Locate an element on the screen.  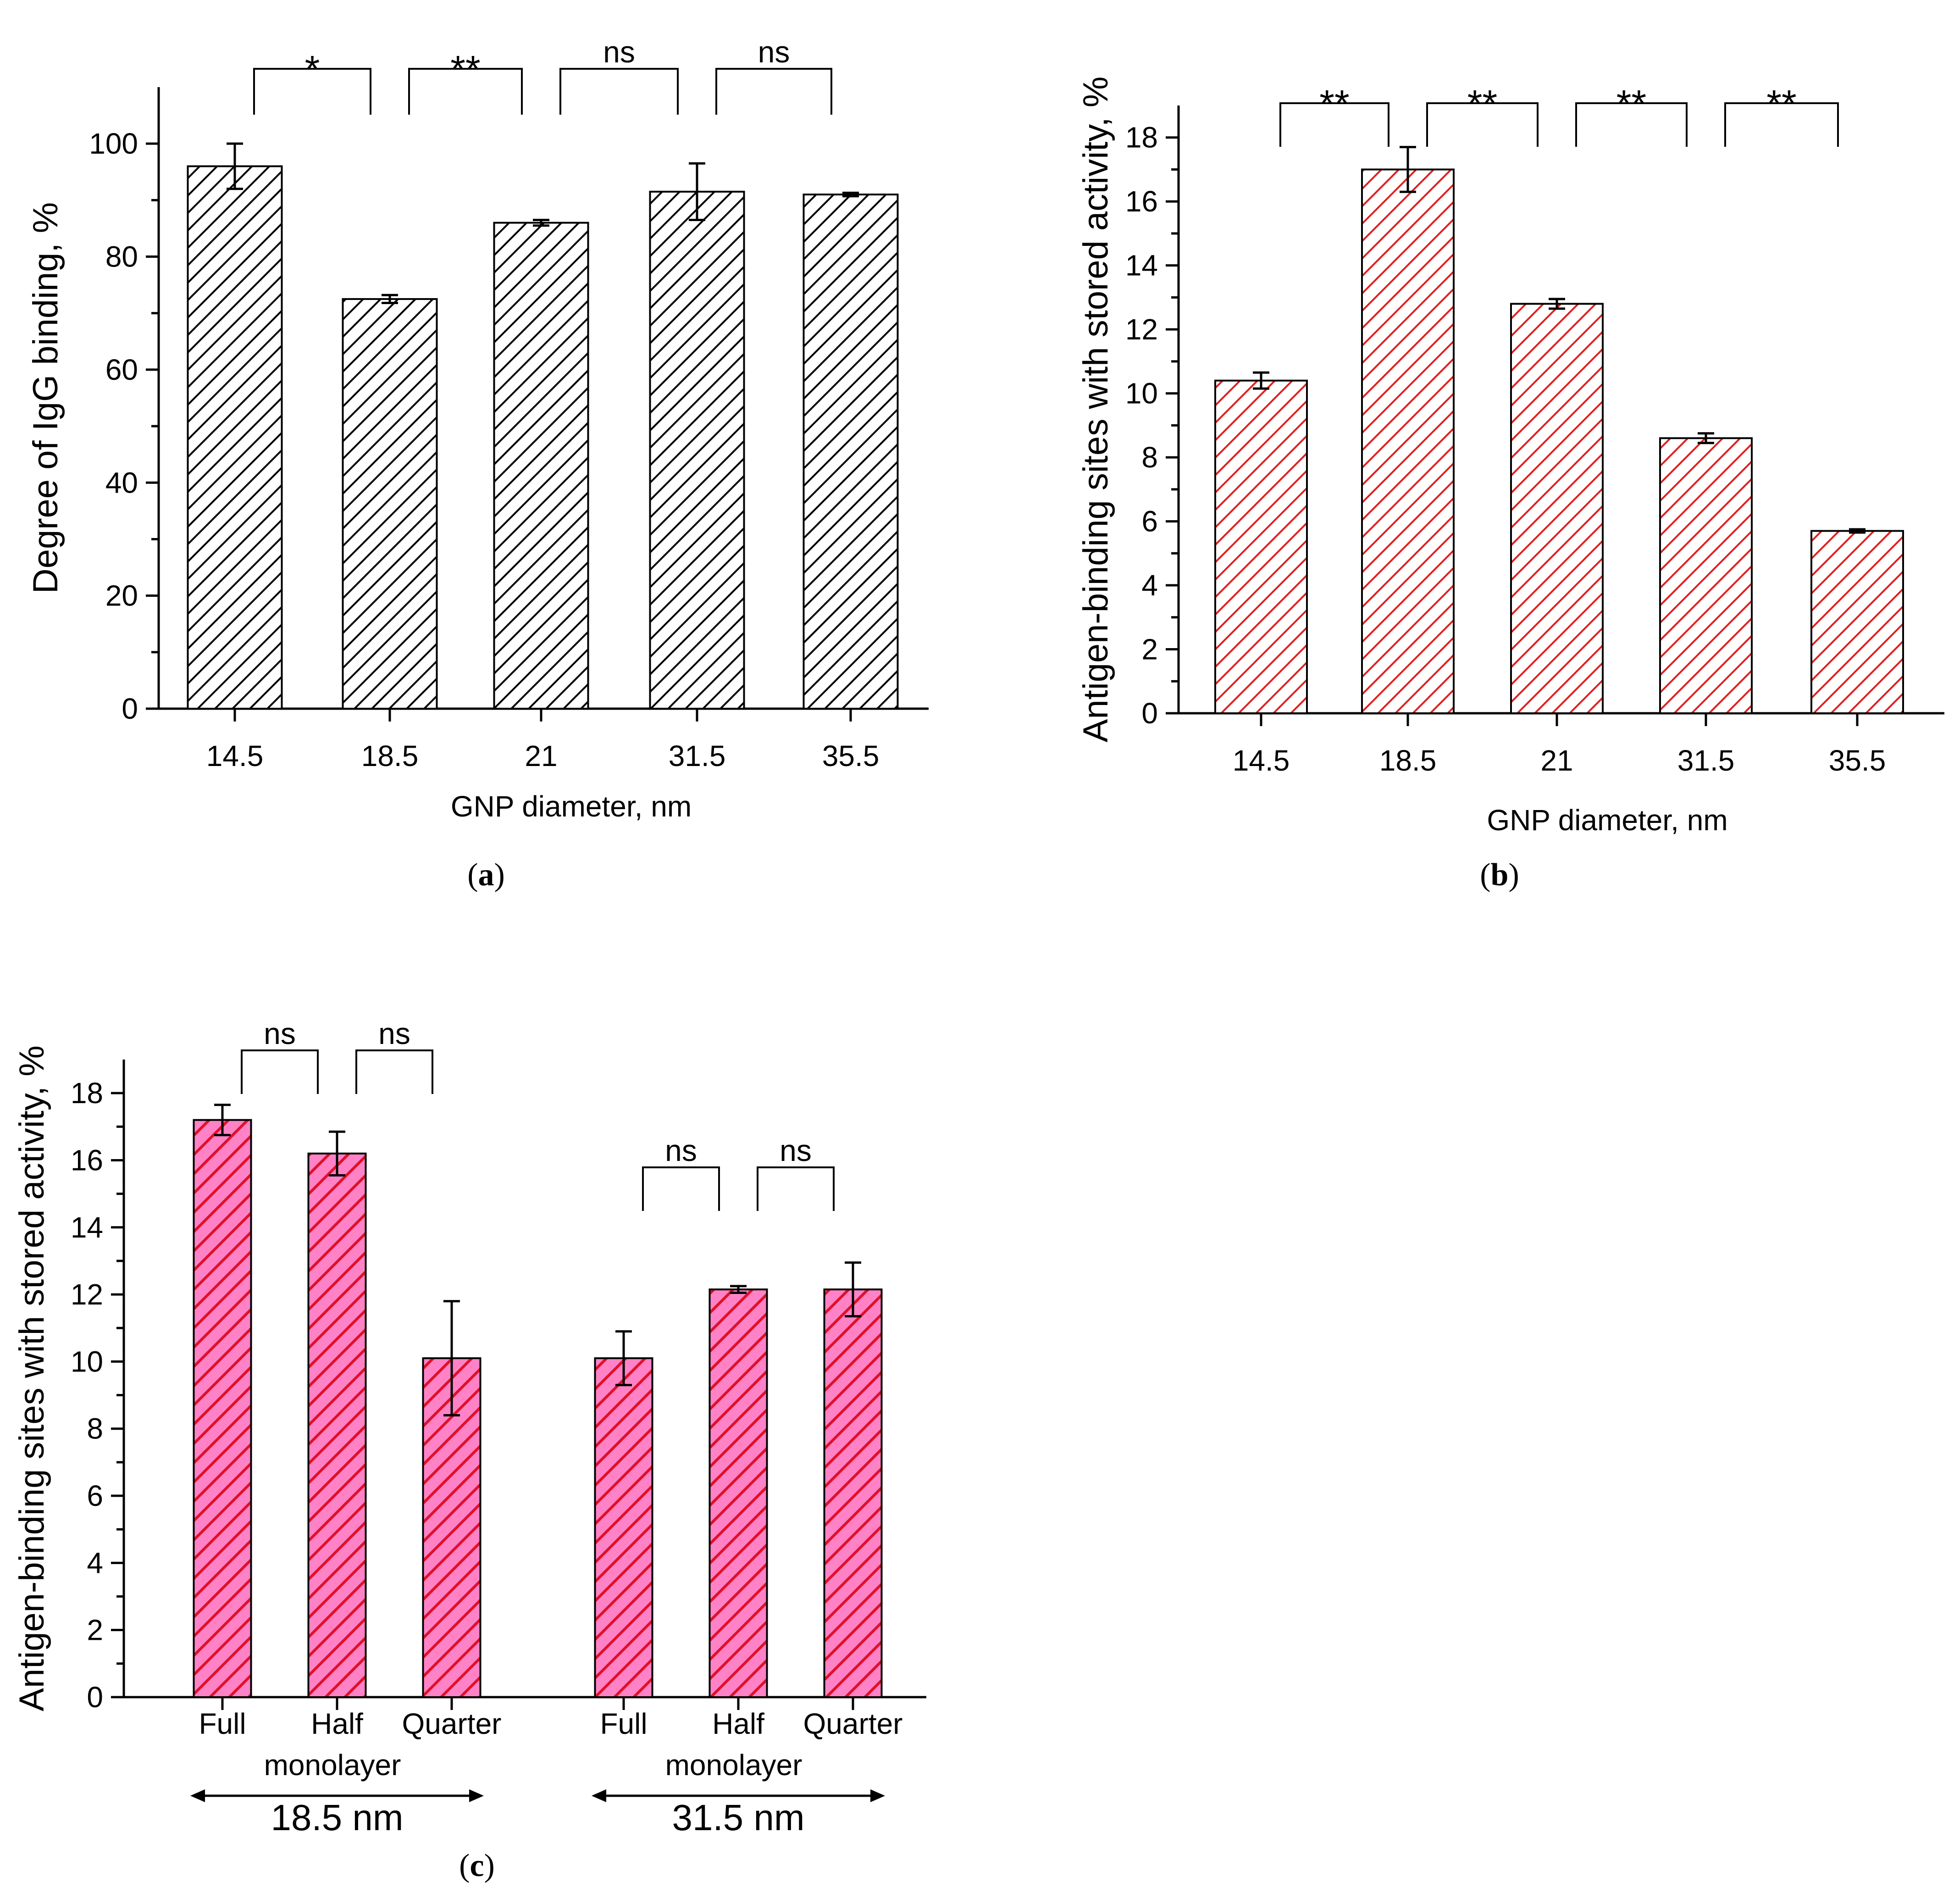
panel-label-letter: c is located at coordinates (477, 1865).